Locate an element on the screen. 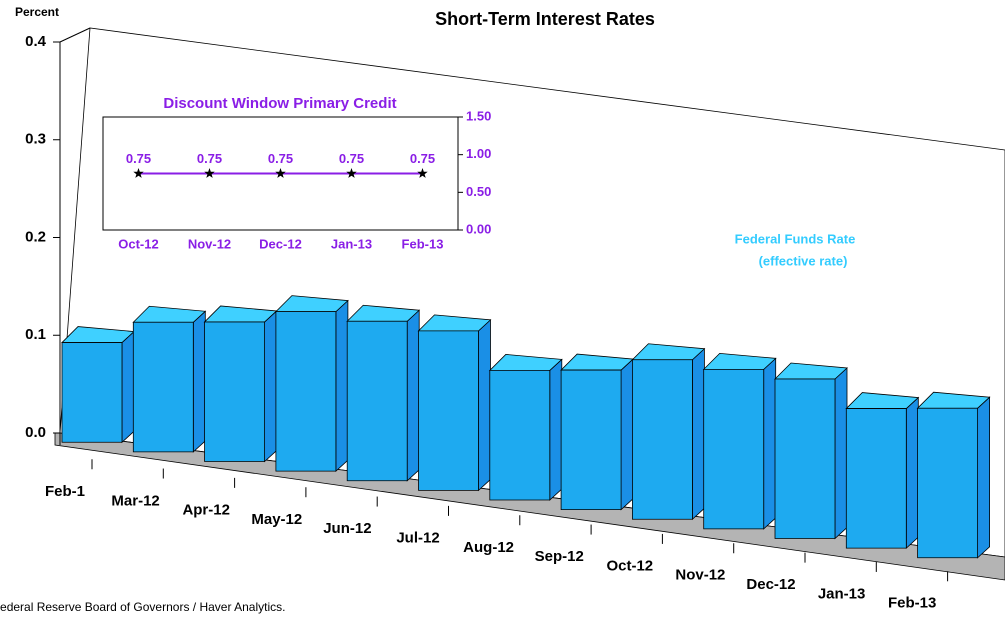 The width and height of the screenshot is (1005, 622). x-tick-label: Apr-12 is located at coordinates (206, 510).